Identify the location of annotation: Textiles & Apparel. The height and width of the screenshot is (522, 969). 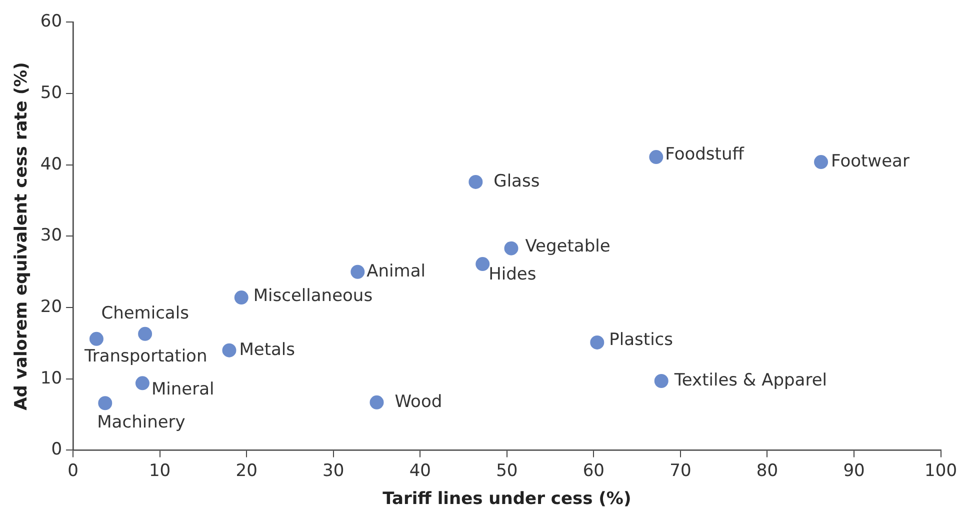
(750, 380).